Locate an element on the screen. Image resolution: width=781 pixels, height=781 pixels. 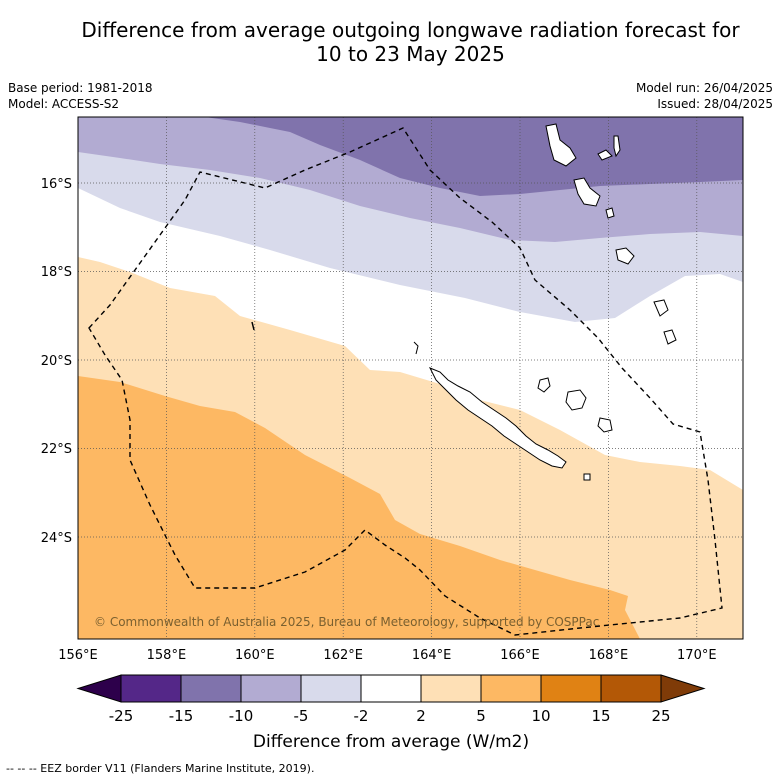
vanuatu-malekula is located at coordinates (587, 192).